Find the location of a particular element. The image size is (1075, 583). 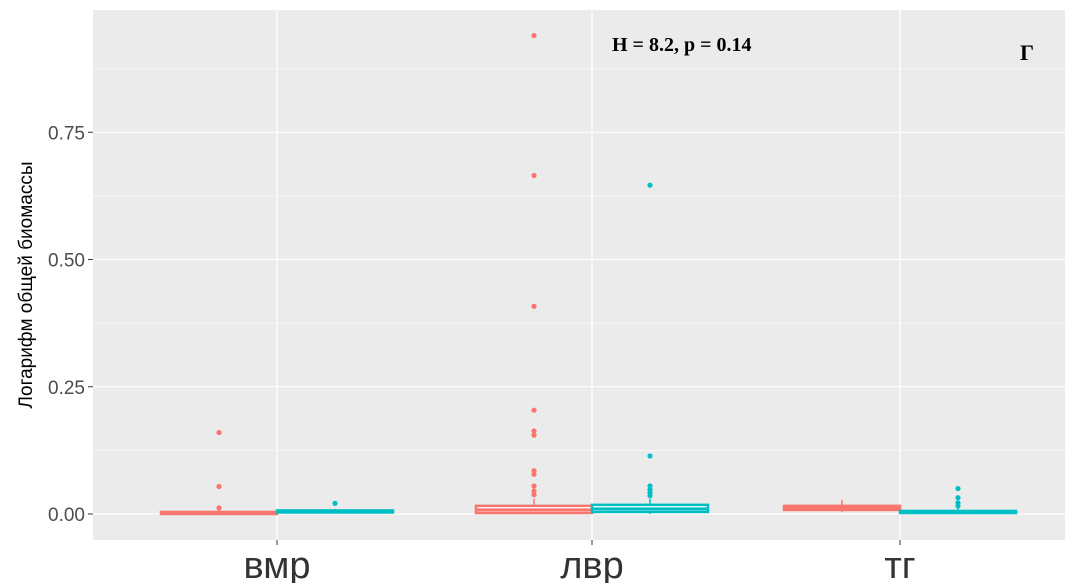

x-tick-label: вмр is located at coordinates (276, 564).